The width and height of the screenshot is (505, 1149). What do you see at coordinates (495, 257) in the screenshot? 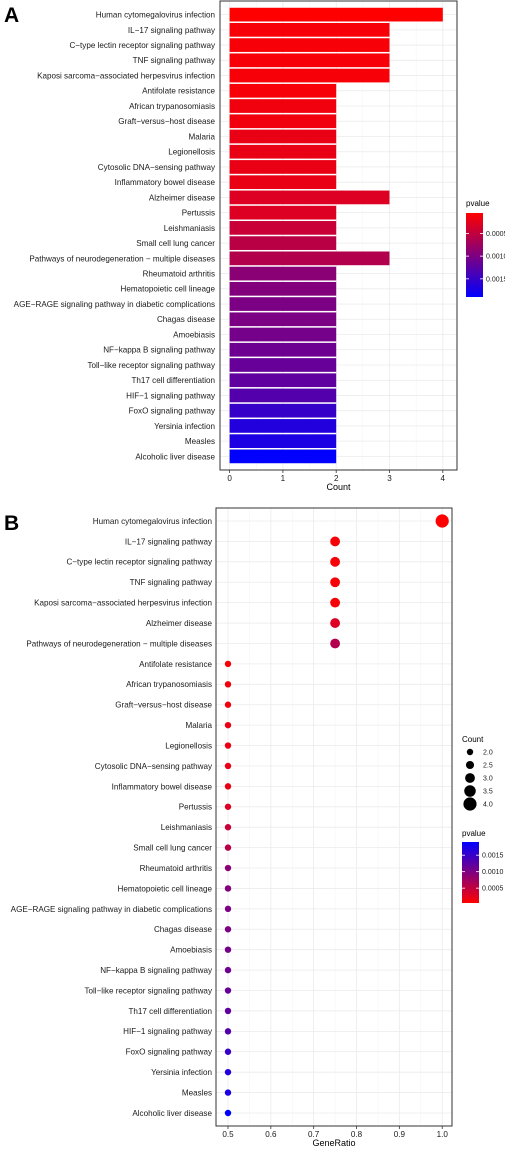
I see `legend-label-a: 0.0010` at bounding box center [495, 257].